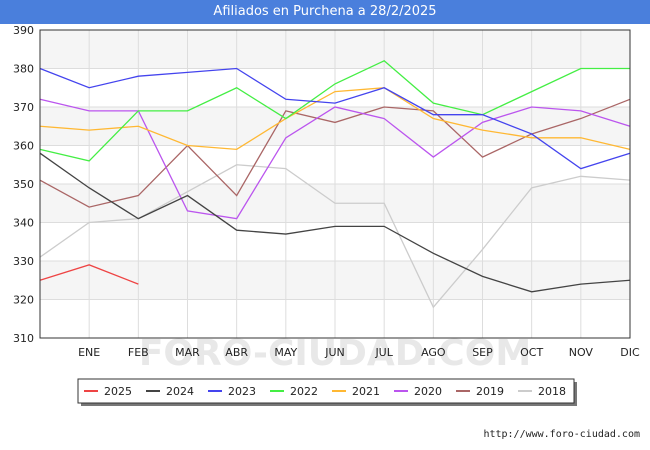 The width and height of the screenshot is (650, 450). What do you see at coordinates (552, 391) in the screenshot?
I see `legend-label-2018: 2018` at bounding box center [552, 391].